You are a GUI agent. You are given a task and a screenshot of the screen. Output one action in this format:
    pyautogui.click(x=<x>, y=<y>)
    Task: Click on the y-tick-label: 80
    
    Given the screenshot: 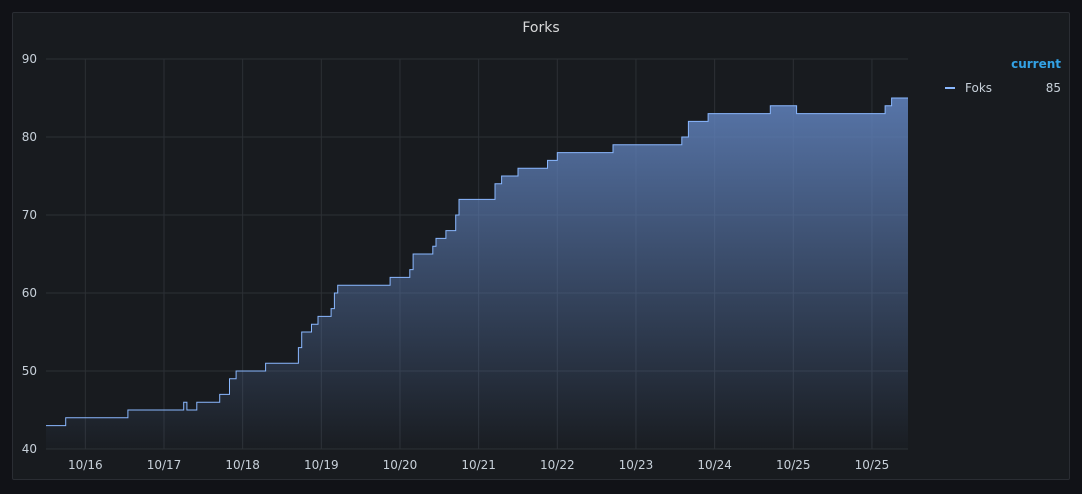 What is the action you would take?
    pyautogui.click(x=29, y=137)
    